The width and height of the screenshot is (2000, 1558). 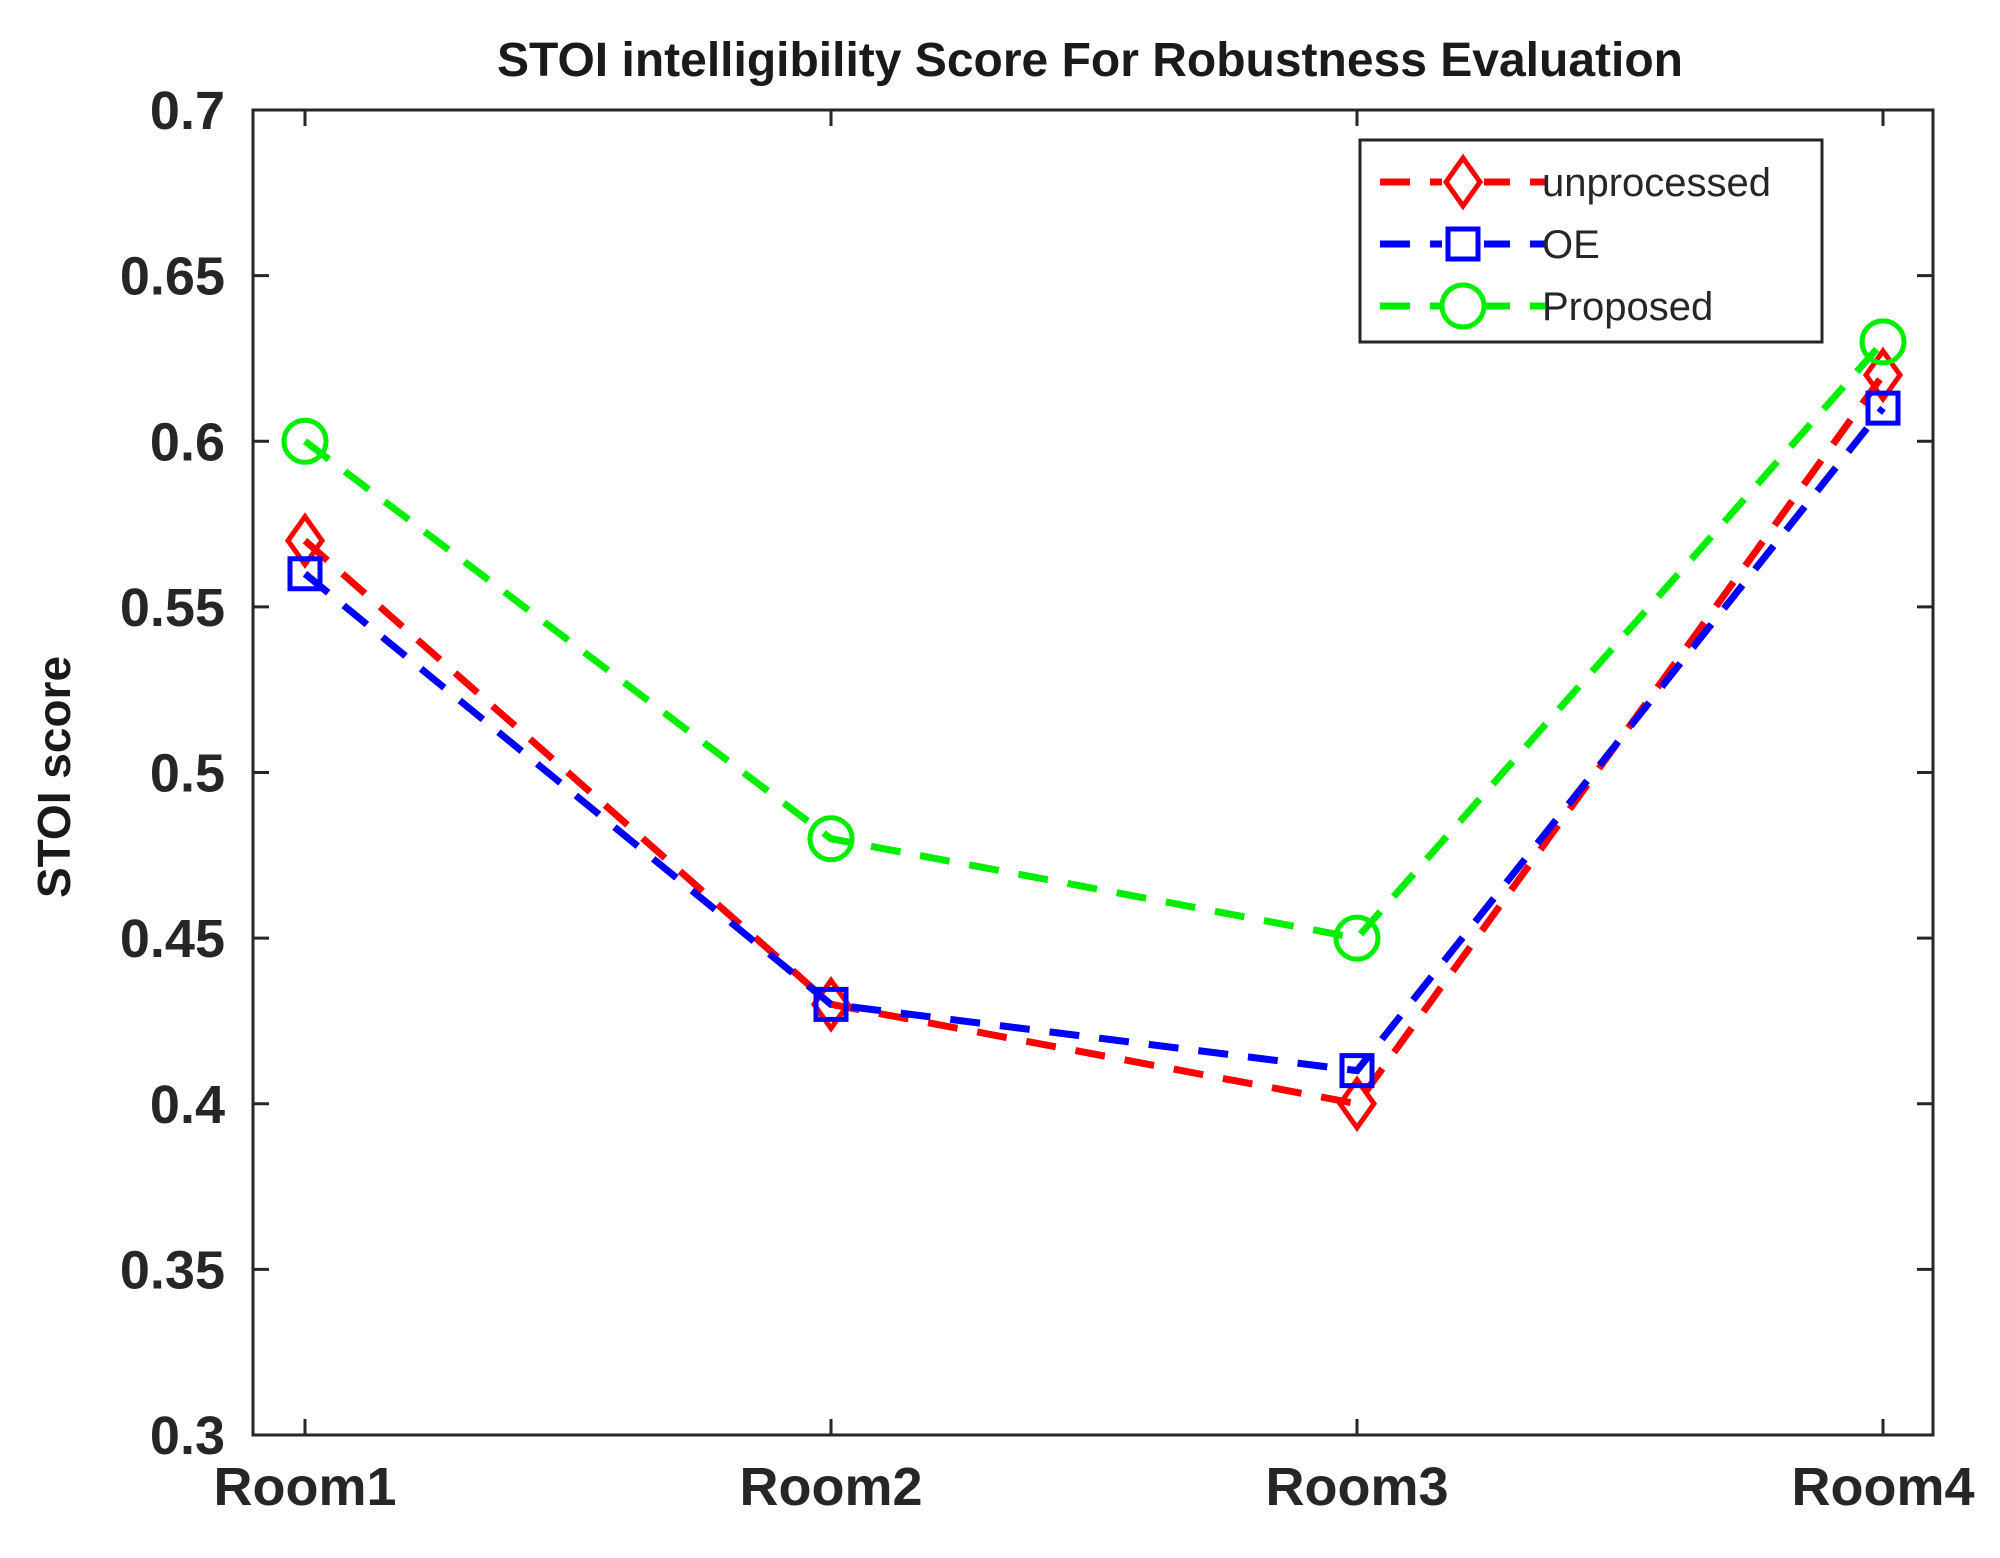 I want to click on legend: unprocessed OE Proposed, so click(x=1591, y=241).